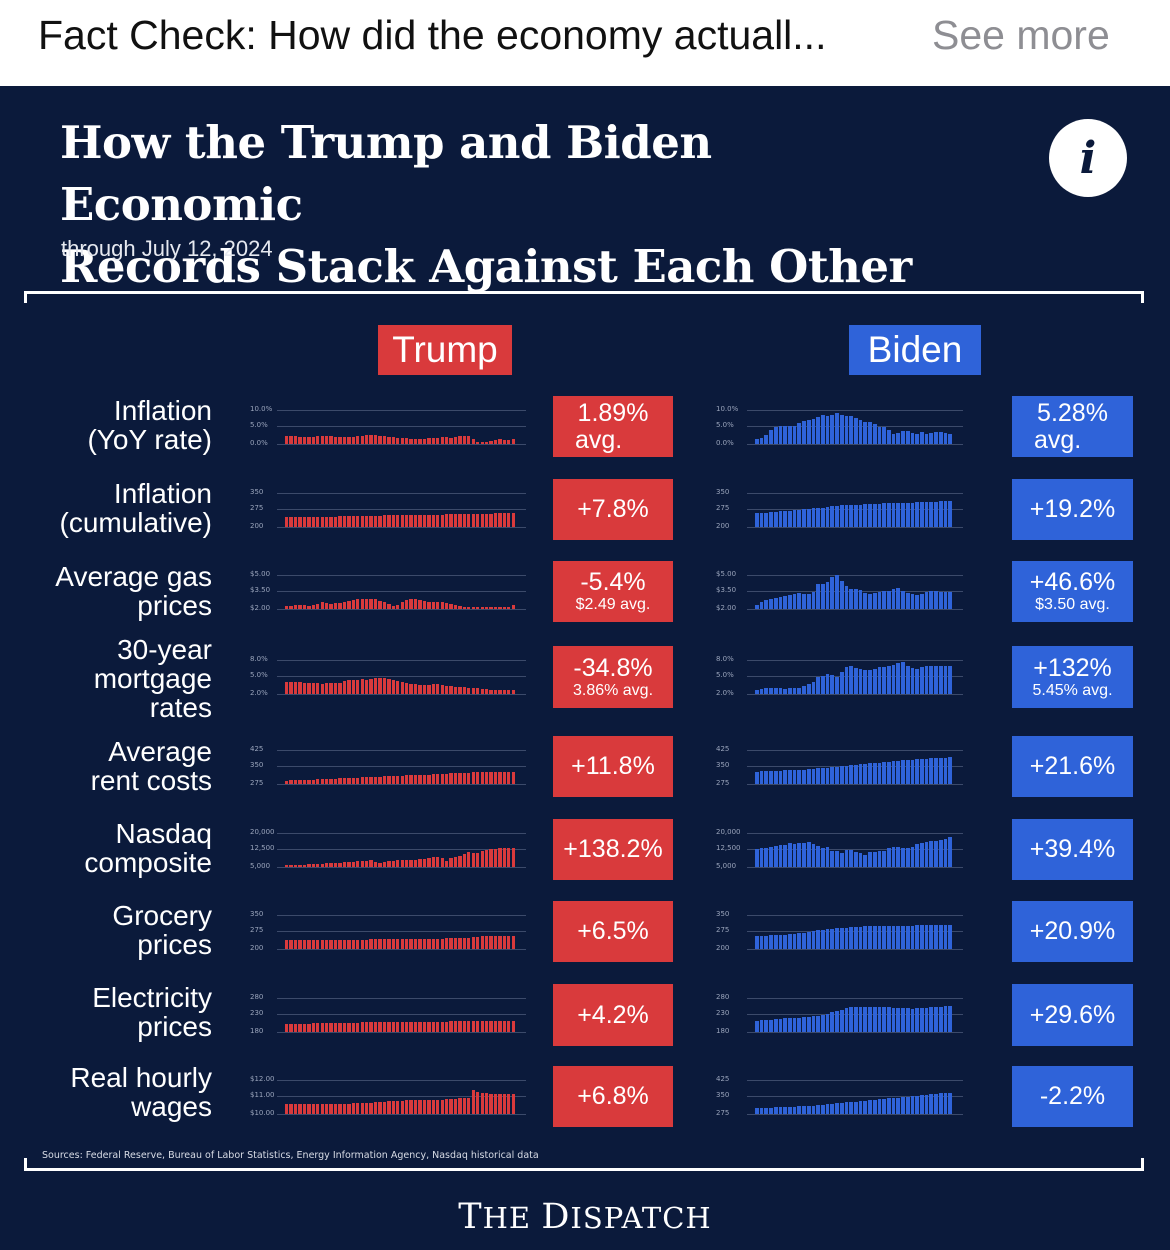 This screenshot has width=1170, height=1250. I want to click on publisher-logo: THE DISPATCH, so click(585, 1217).